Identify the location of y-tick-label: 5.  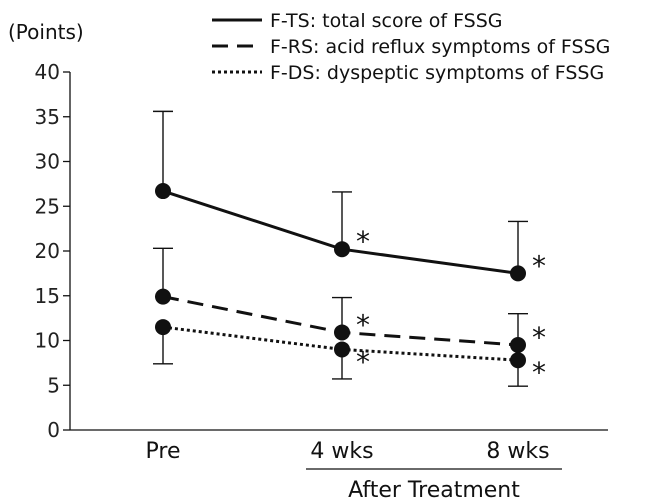
(53, 385).